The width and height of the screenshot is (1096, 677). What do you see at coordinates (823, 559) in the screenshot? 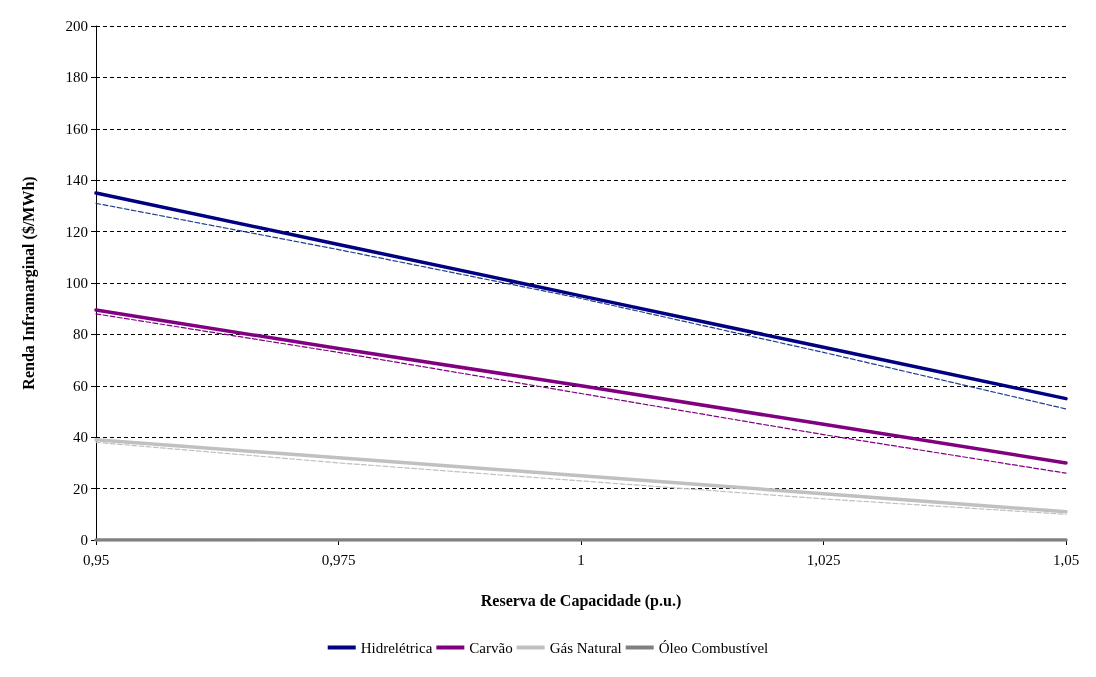
I see `x-tick-label: 1,025` at bounding box center [823, 559].